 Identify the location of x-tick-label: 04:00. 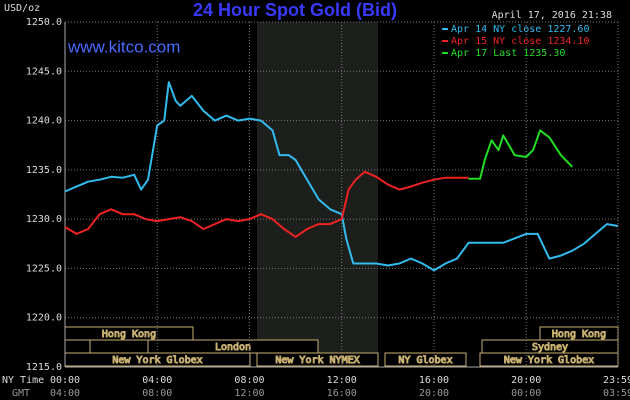
(157, 380).